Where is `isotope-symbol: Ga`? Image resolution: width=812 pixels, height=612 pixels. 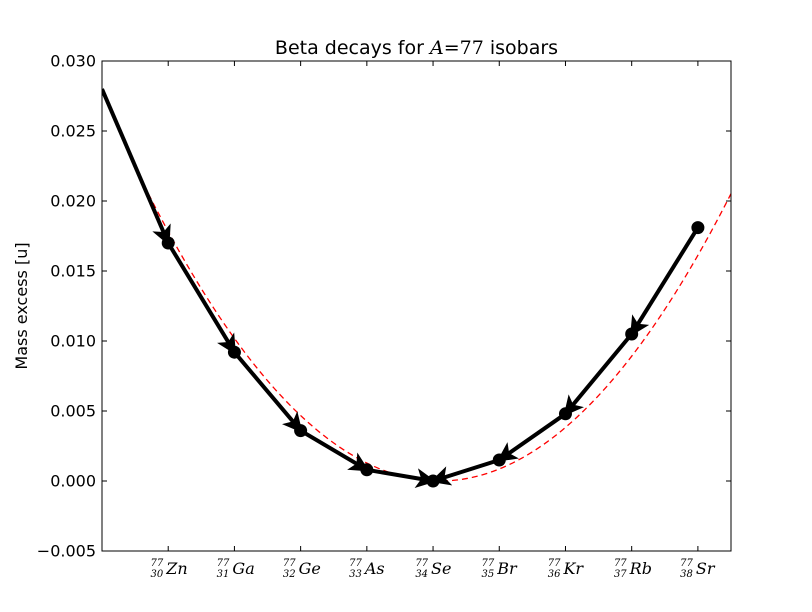 isotope-symbol: Ga is located at coordinates (243, 568).